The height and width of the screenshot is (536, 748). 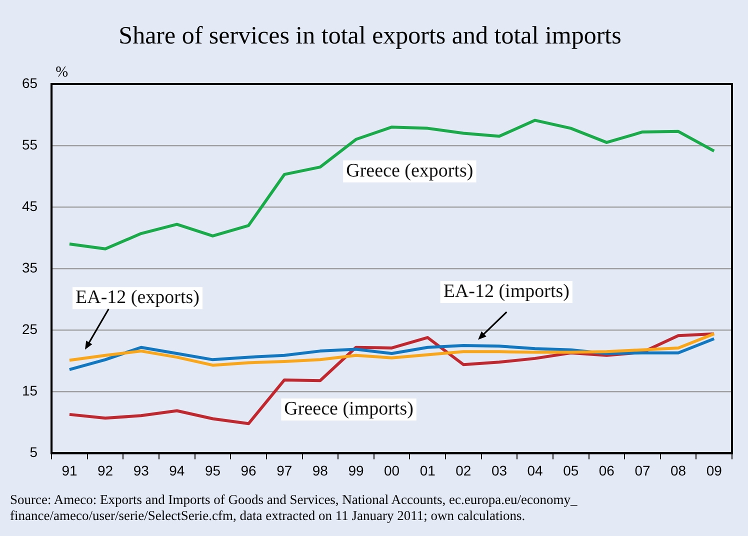 I want to click on y-axis-title: %, so click(x=62, y=72).